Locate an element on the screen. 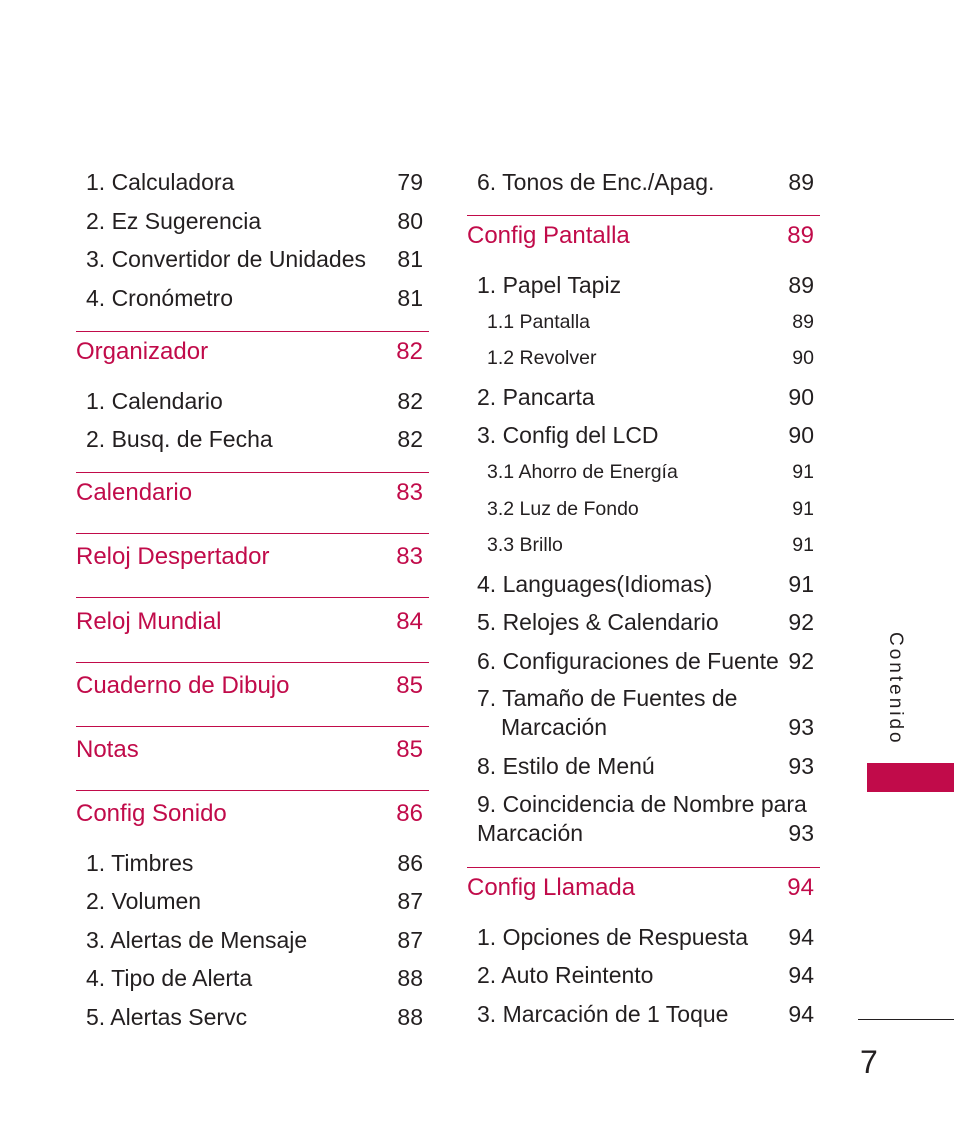 This screenshot has width=954, height=1145. toc-section-config-llamada: Config Llamada 94 is located at coordinates (643, 888).